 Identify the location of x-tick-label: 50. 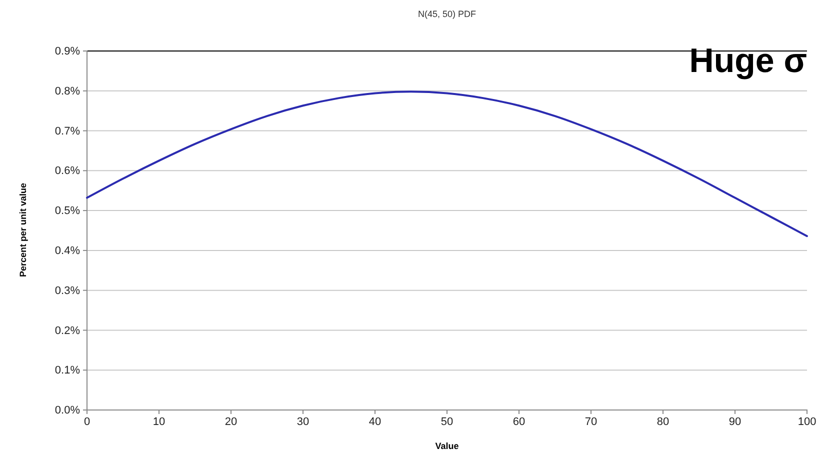
(447, 422).